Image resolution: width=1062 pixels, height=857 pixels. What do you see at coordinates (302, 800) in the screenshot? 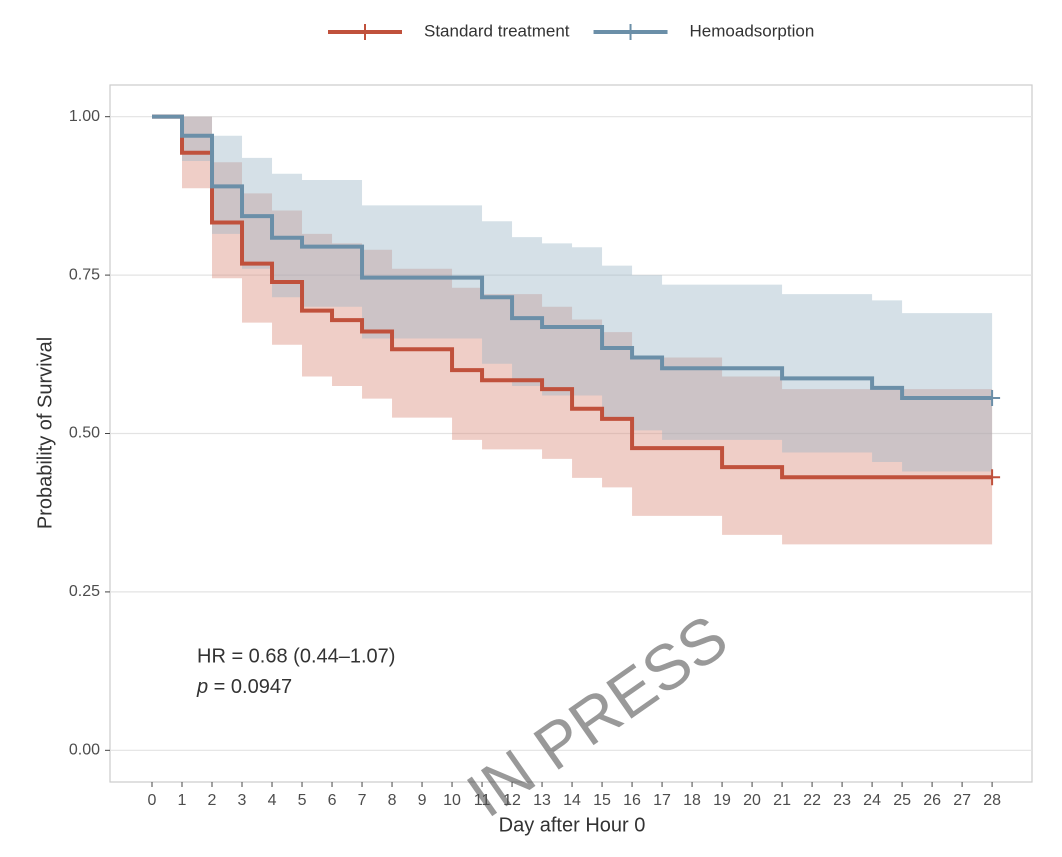
I see `x-tick-label: 5` at bounding box center [302, 800].